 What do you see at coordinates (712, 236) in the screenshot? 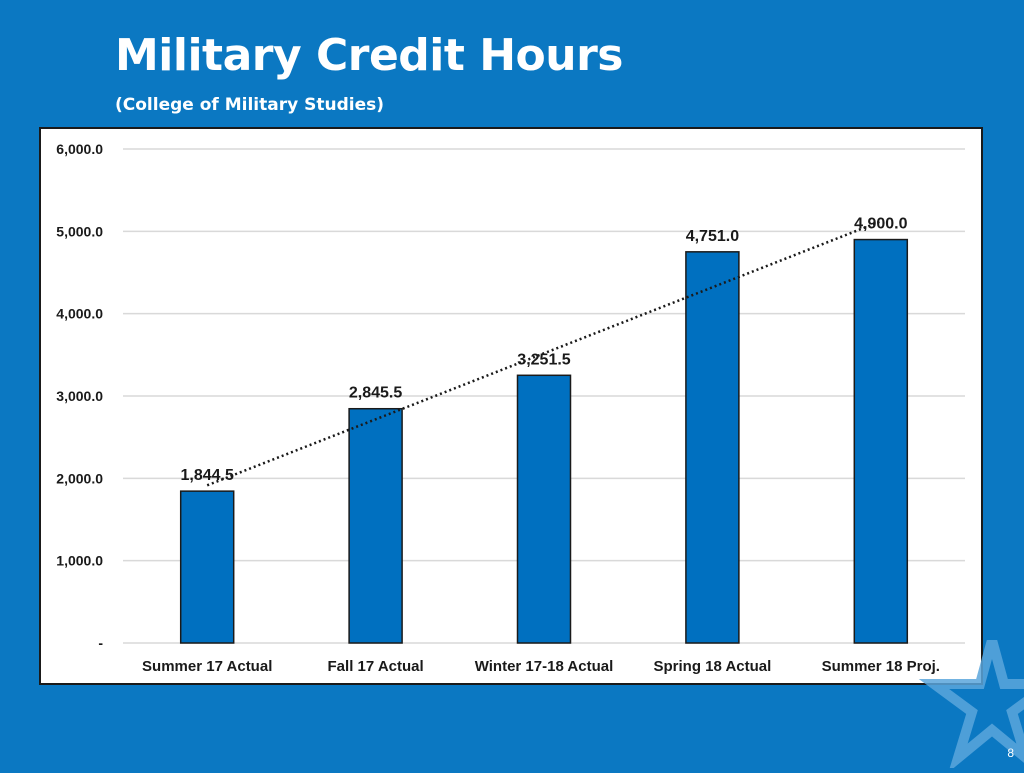
I see `data-label: 4,751.0` at bounding box center [712, 236].